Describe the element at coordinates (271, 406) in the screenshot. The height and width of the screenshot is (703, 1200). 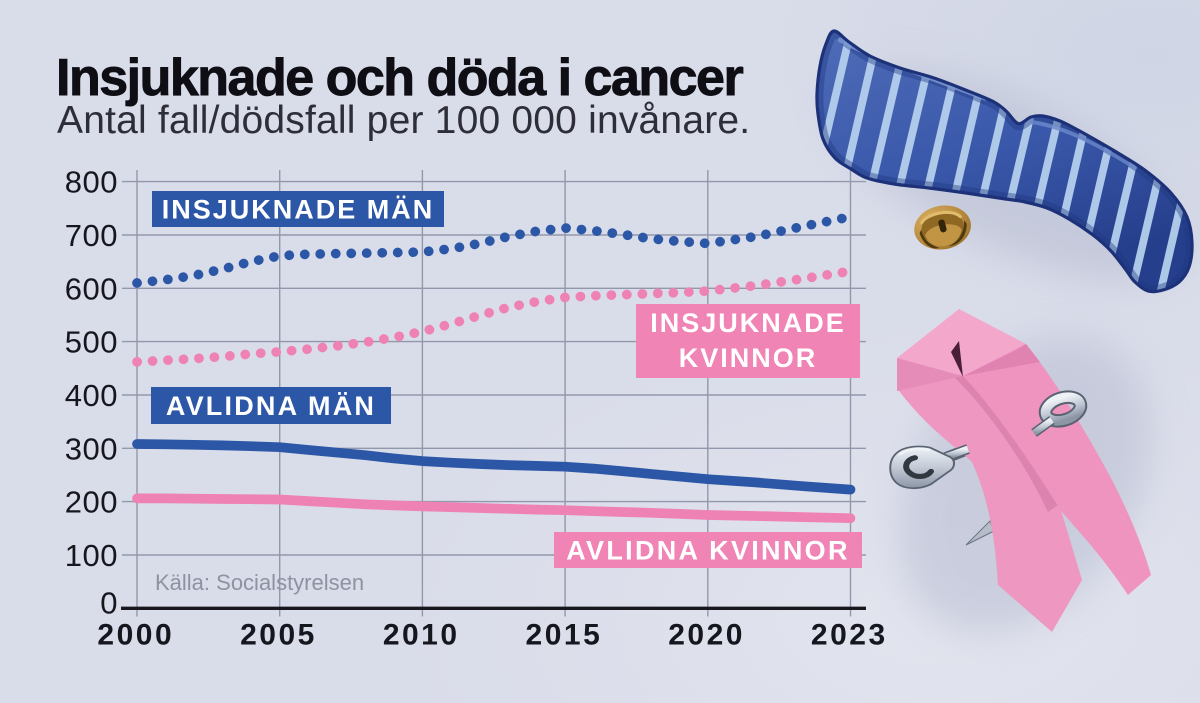
I see `svg-text: AVLIDNA MÄN` at that location.